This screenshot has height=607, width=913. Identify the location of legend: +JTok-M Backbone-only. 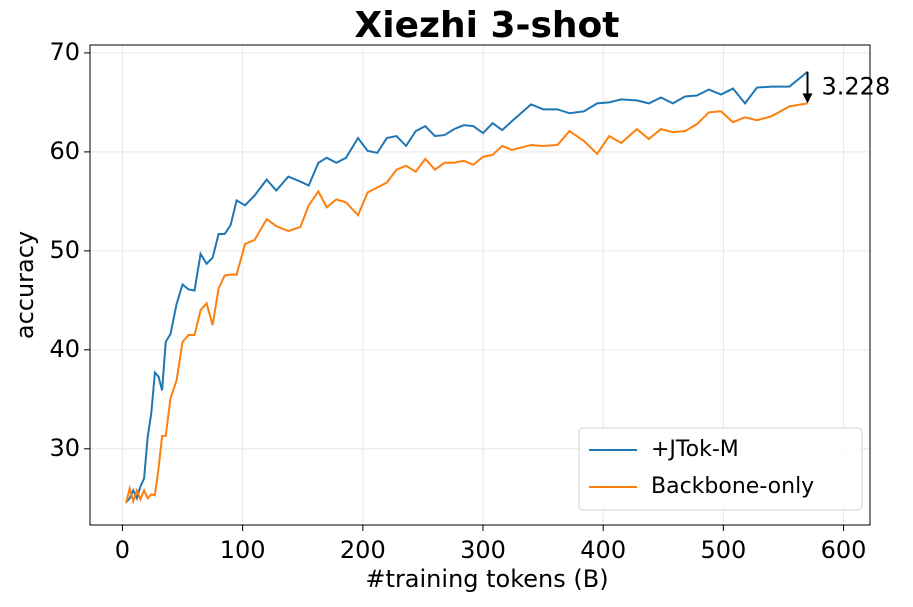
(720, 469).